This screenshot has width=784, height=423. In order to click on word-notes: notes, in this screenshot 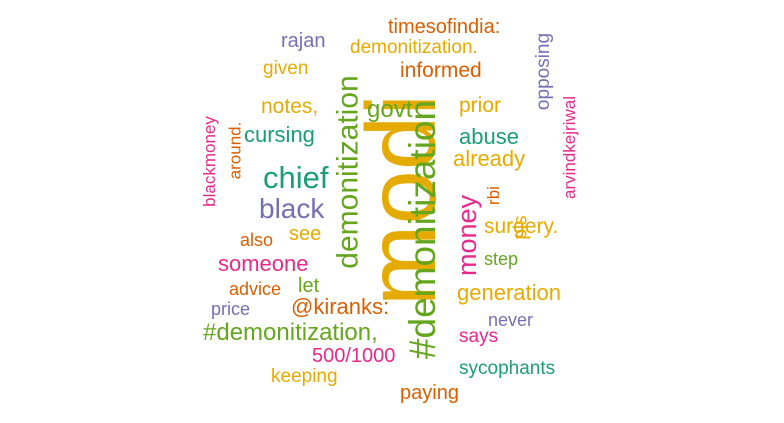, I will do `click(290, 106)`.